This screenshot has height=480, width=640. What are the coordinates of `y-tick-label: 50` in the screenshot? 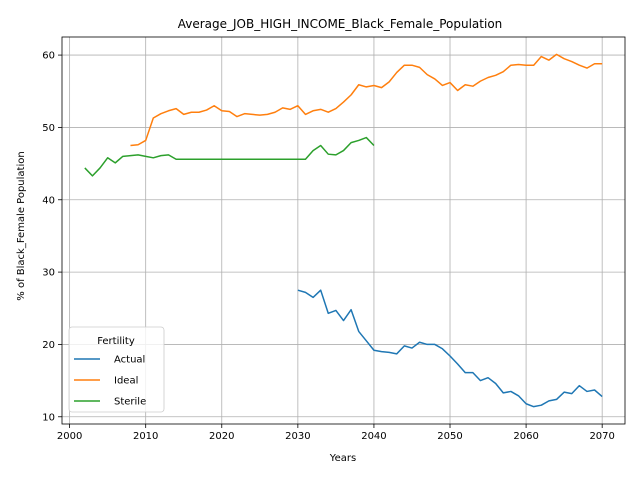 It's located at (48, 128).